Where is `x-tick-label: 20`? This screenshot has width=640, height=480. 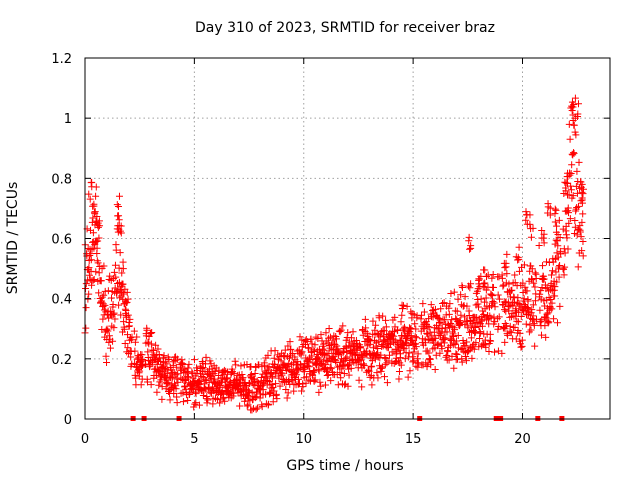 x-tick-label: 20 is located at coordinates (522, 439).